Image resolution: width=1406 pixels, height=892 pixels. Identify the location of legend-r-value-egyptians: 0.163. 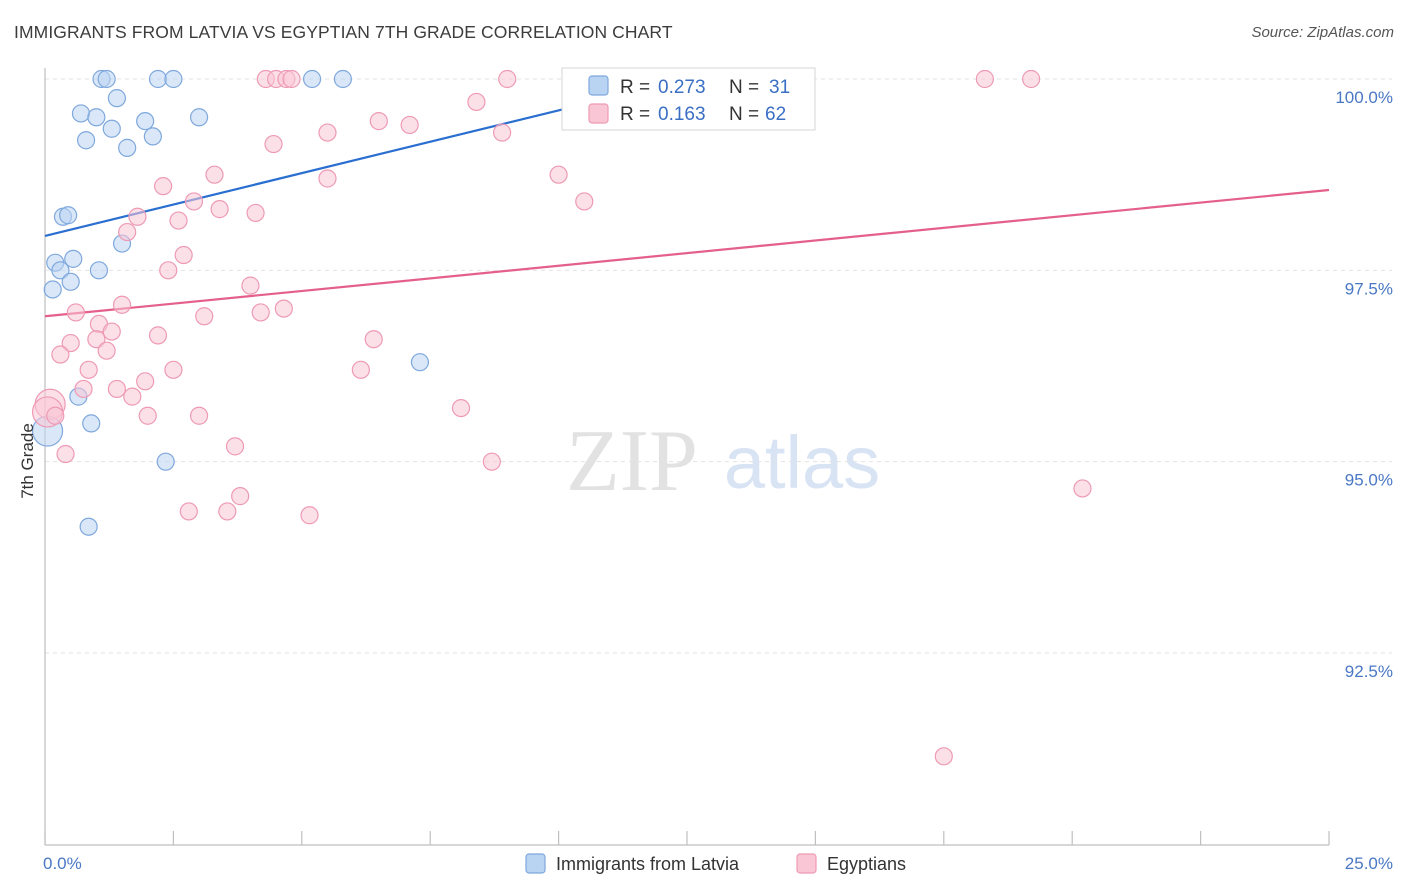
(682, 114).